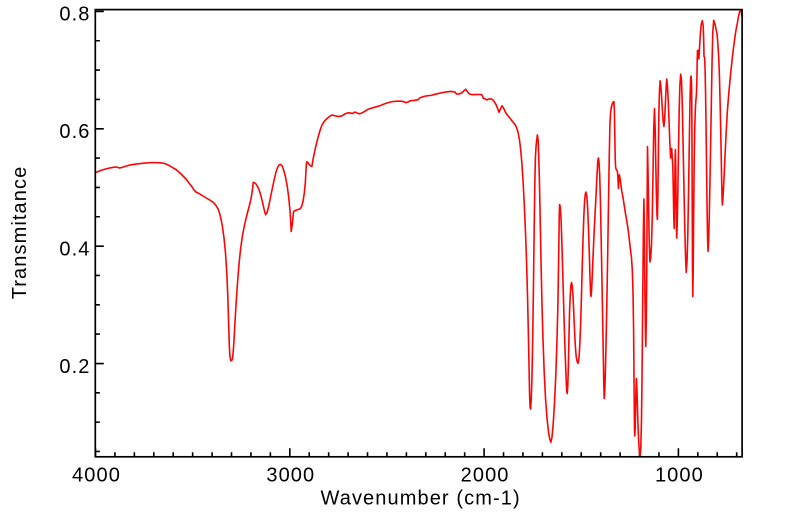  Describe the element at coordinates (74, 367) in the screenshot. I see `svg-text: 0.2` at that location.